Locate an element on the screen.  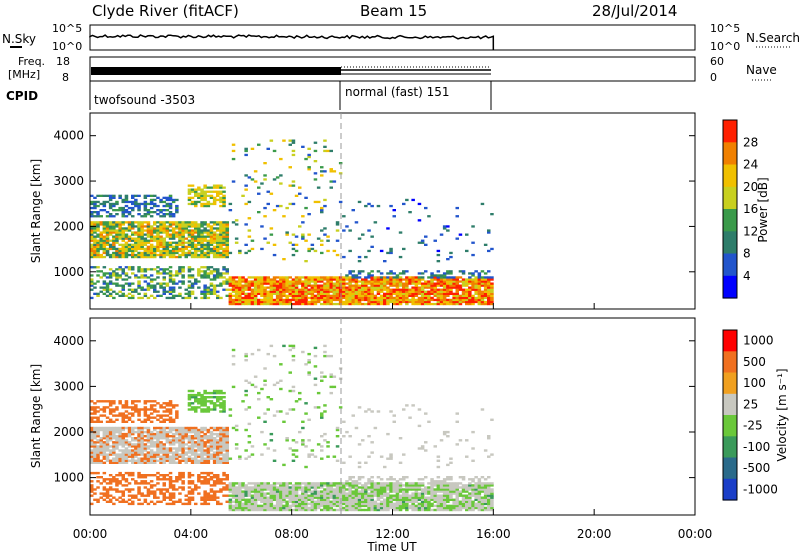
nsky-trace is located at coordinates (292, 42).